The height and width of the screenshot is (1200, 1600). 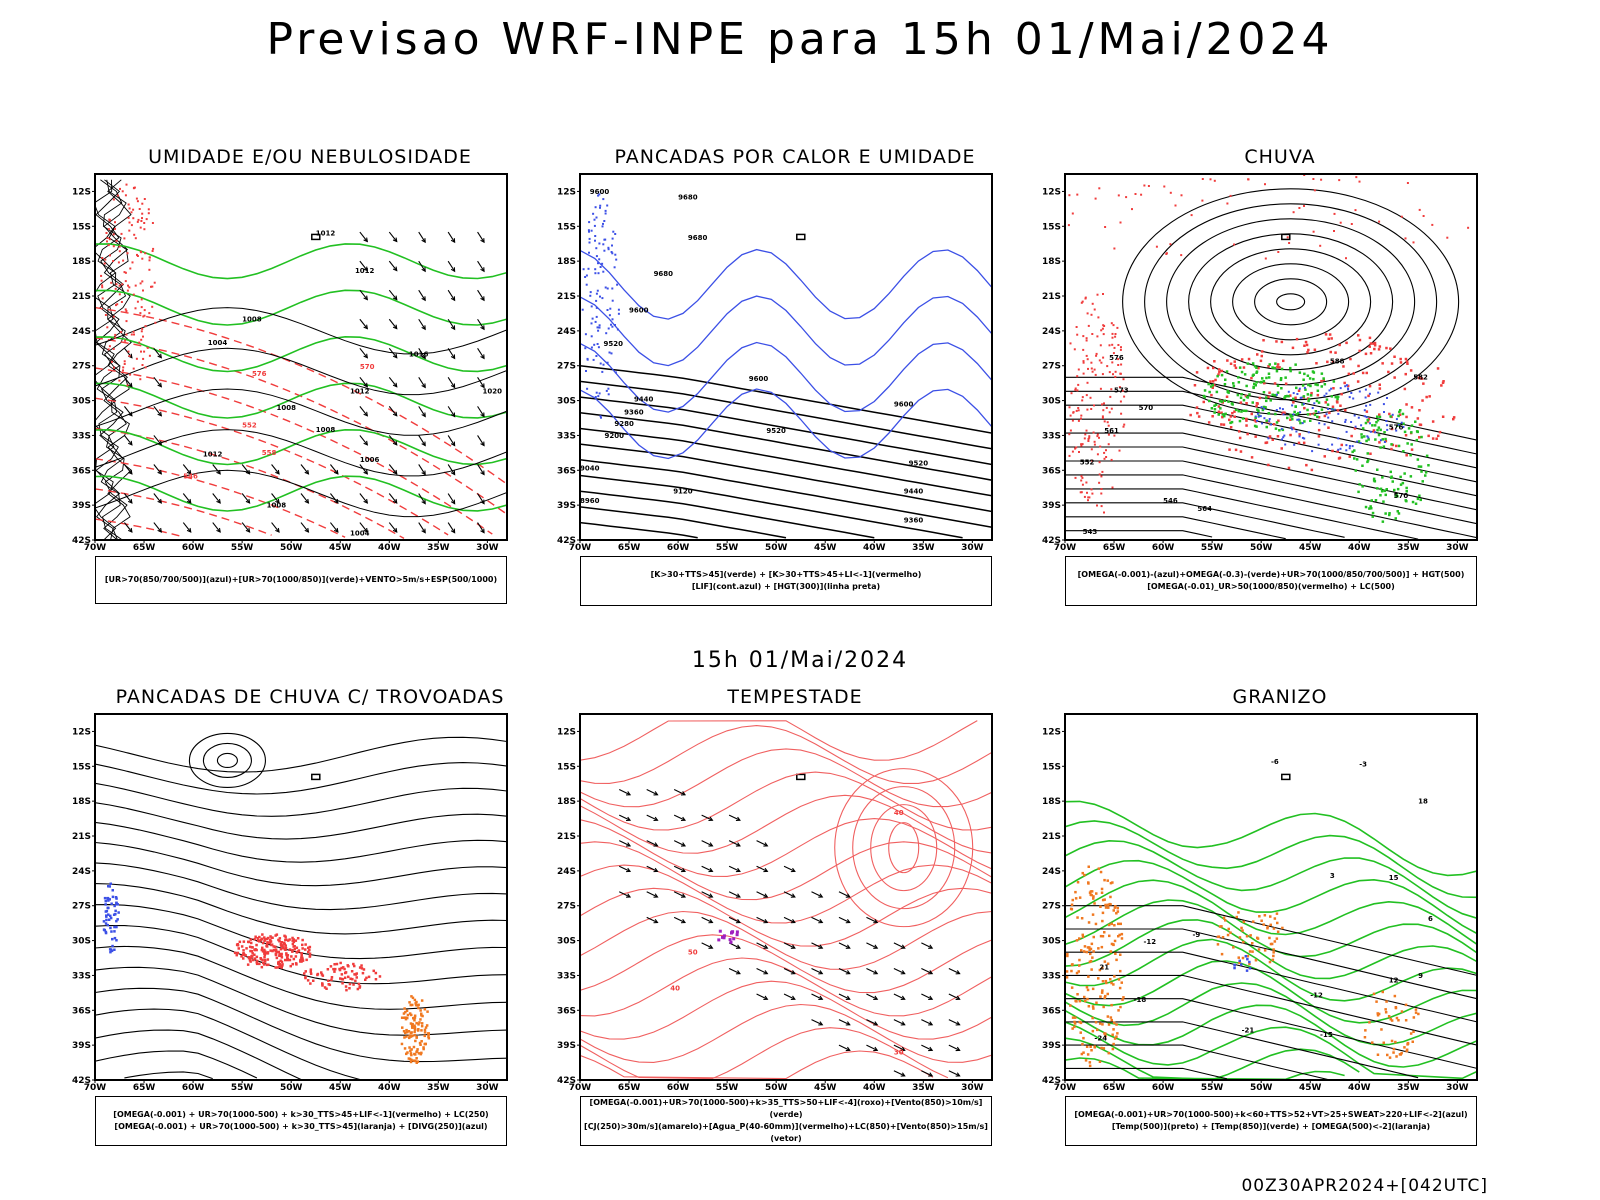 I want to click on contour-value-label: 570, so click(x=1401, y=496).